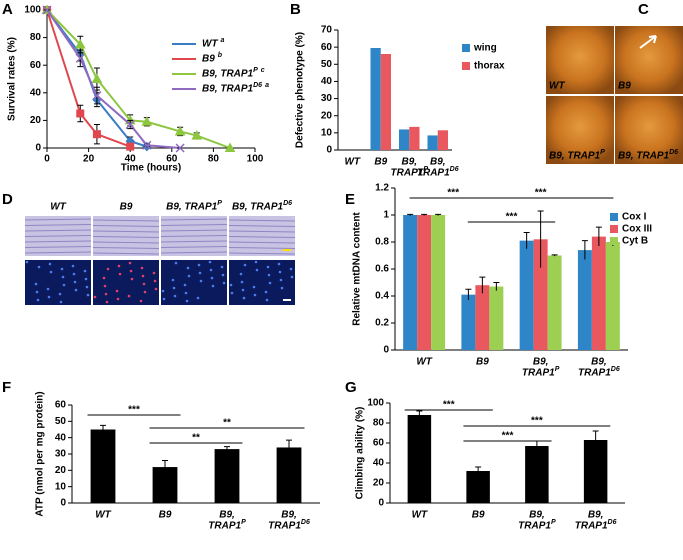 The width and height of the screenshot is (683, 560). What do you see at coordinates (89, 159) in the screenshot?
I see `x-tick-label: 20` at bounding box center [89, 159].